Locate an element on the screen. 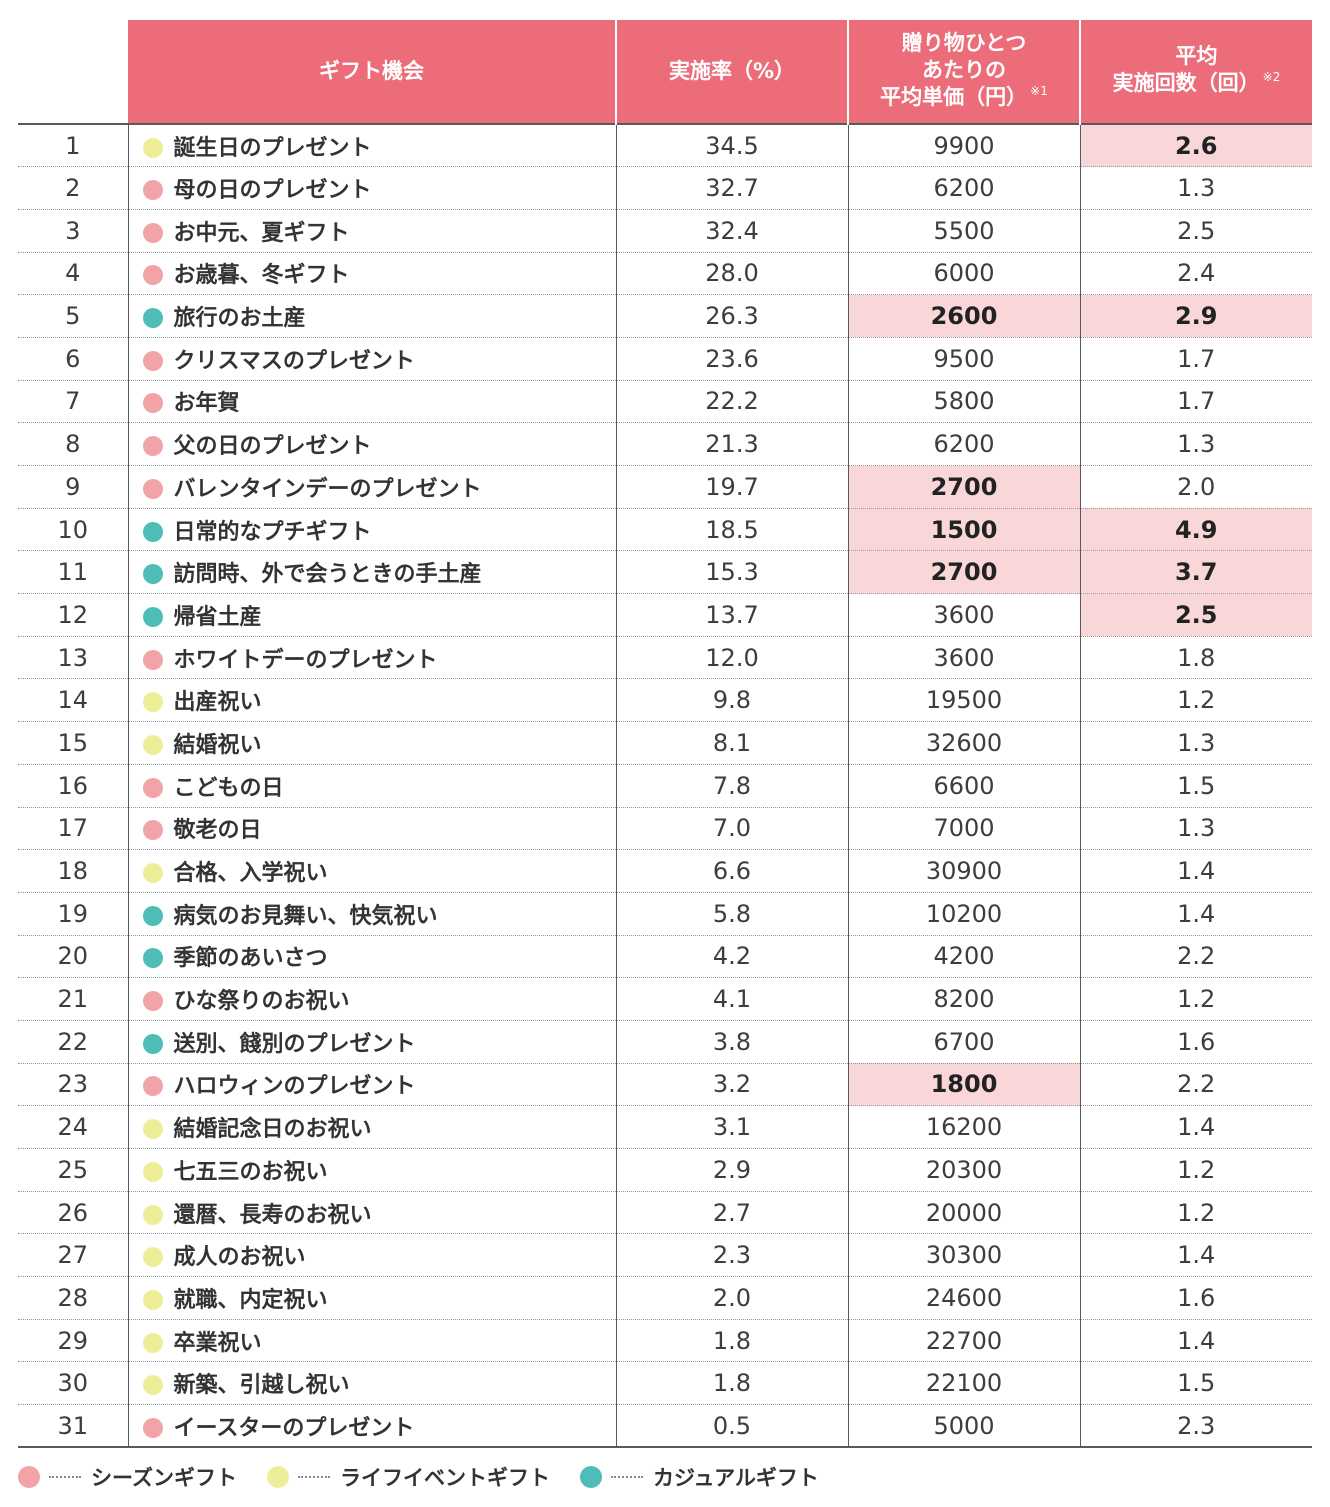 The width and height of the screenshot is (1330, 1507). rank-cell: 9 is located at coordinates (73, 487).